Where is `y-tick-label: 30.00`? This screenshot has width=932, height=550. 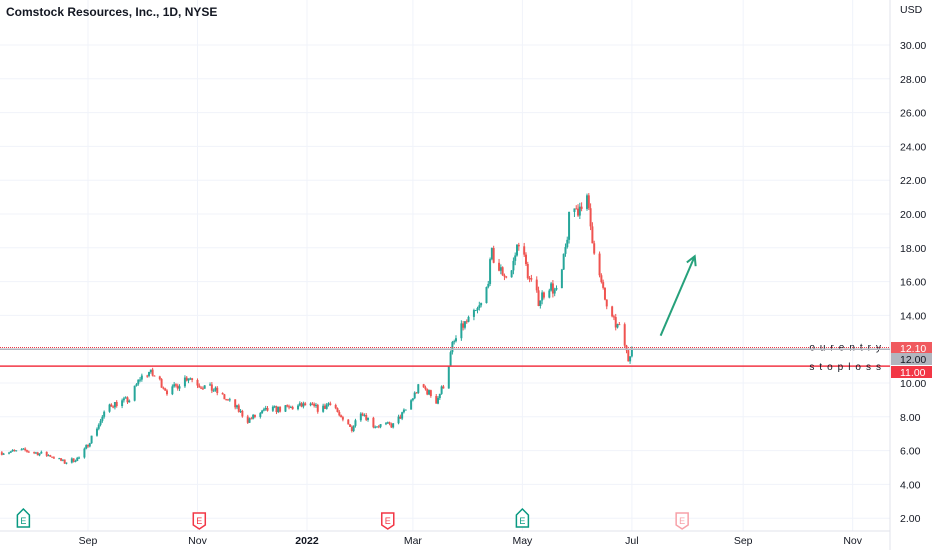 y-tick-label: 30.00 is located at coordinates (913, 46).